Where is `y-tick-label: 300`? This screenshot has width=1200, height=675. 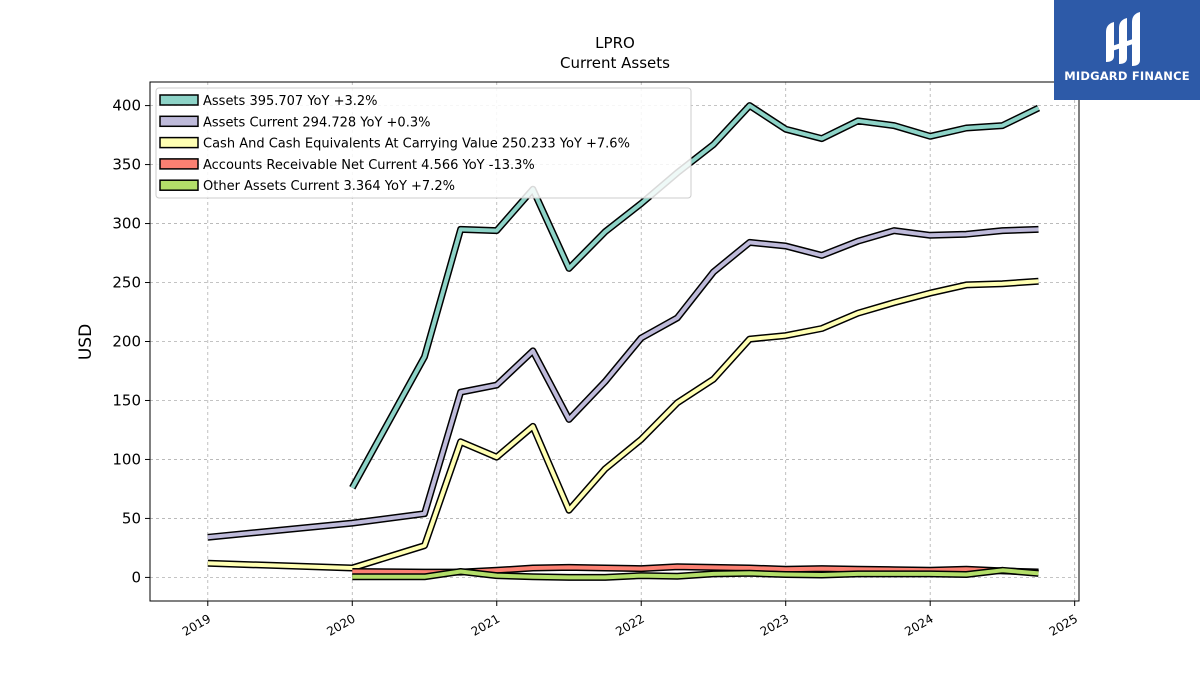 y-tick-label: 300 is located at coordinates (126, 224).